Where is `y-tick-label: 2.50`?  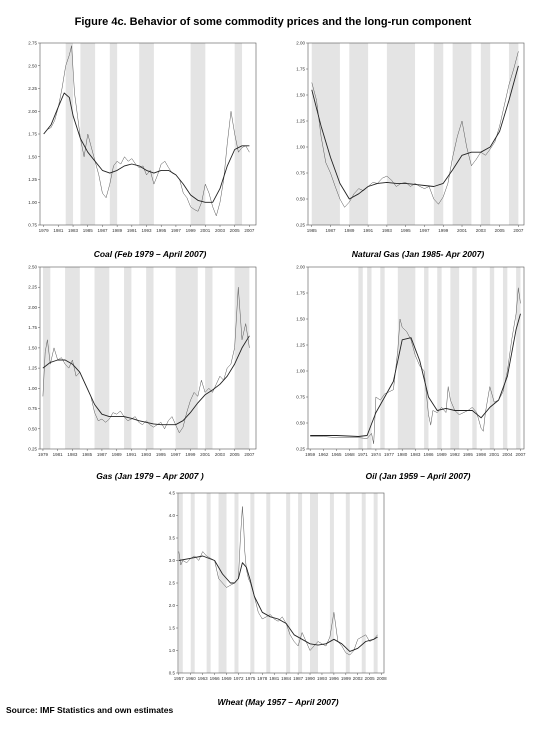
y-tick-label: 2.50 is located at coordinates (32, 267).